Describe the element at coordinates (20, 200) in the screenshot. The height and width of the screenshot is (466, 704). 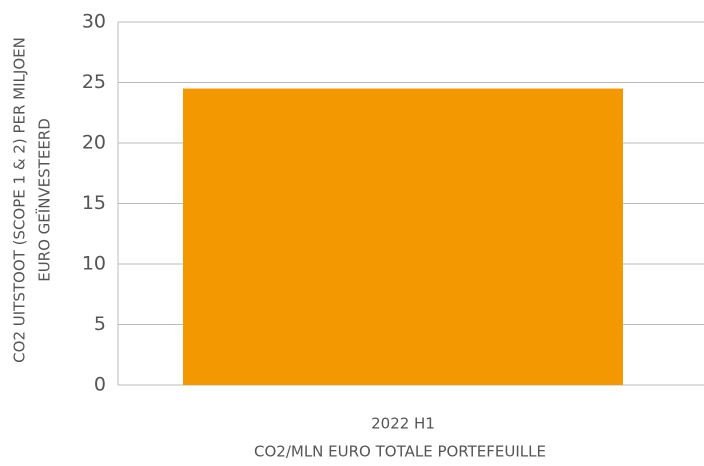
I see `y-axis-label: CO2 UITSTOOT (SCOPE 1 & 2) PER MILJOEN` at that location.